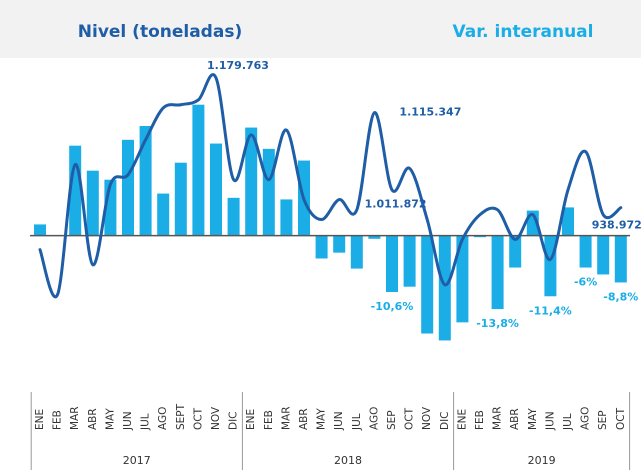  I want to click on bar-value-label: -10,6%, so click(392, 306).